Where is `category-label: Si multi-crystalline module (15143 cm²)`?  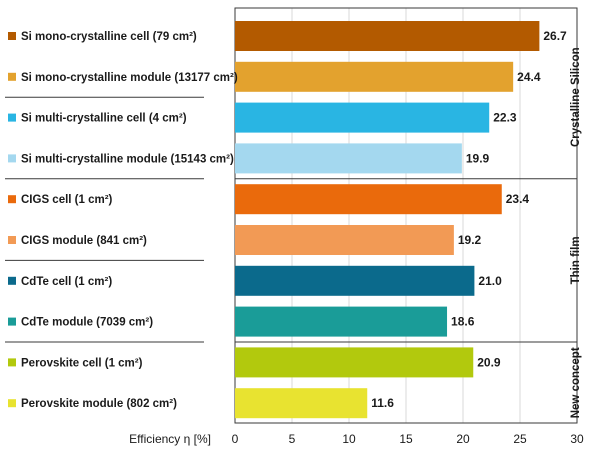
category-label: Si multi-crystalline module (15143 cm²) is located at coordinates (127, 159).